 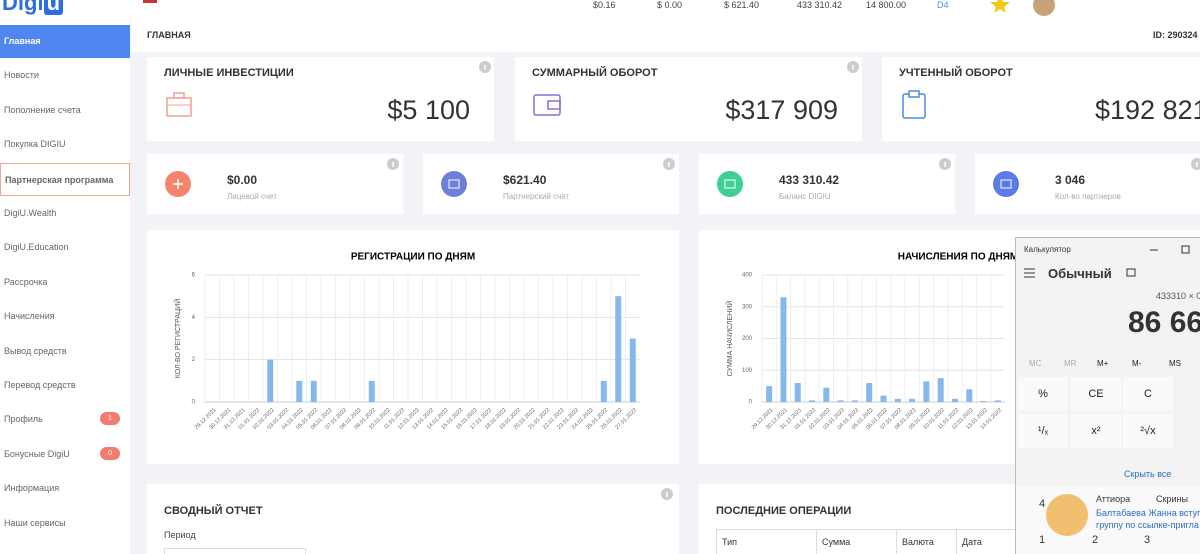 What do you see at coordinates (525, 180) in the screenshot?
I see `balance-value: $621.40` at bounding box center [525, 180].